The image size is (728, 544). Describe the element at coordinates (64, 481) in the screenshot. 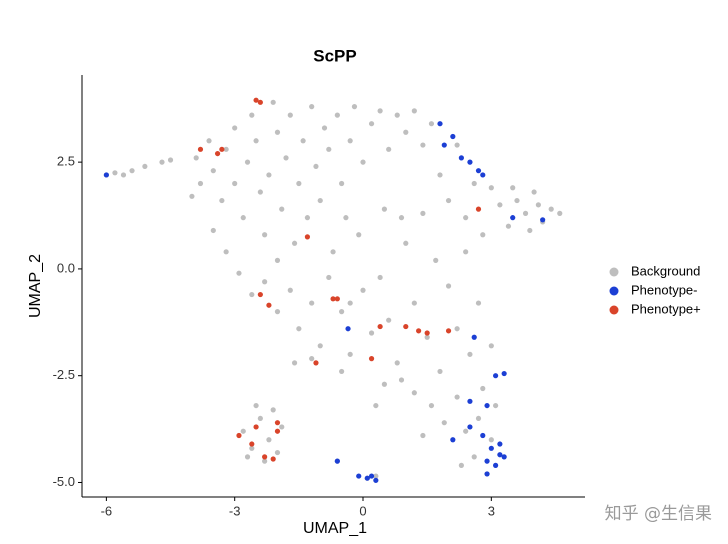

I see `y-tick-label: -5.0` at that location.